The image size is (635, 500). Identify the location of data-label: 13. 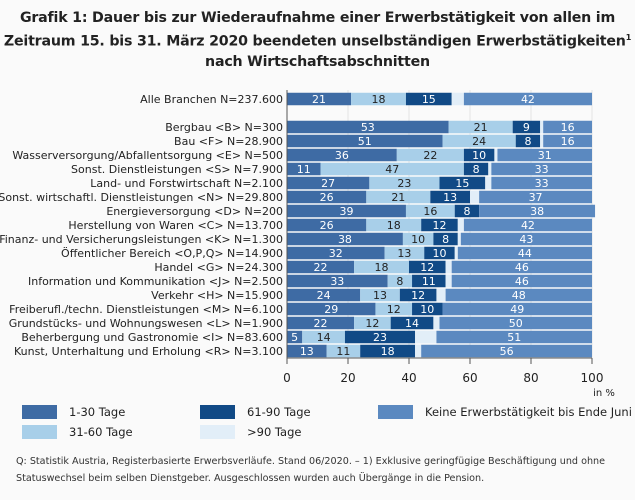
(404, 253).